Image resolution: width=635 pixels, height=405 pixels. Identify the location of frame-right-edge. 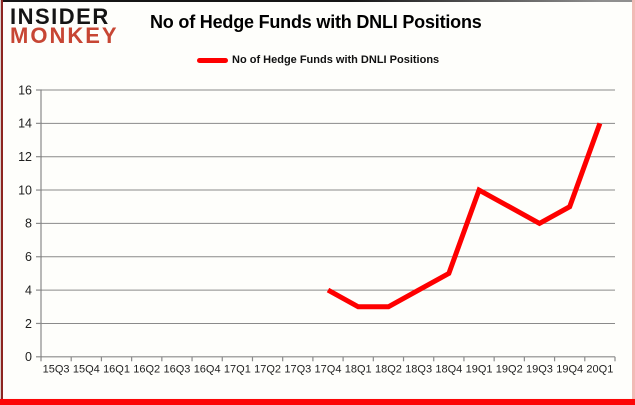
(633, 202).